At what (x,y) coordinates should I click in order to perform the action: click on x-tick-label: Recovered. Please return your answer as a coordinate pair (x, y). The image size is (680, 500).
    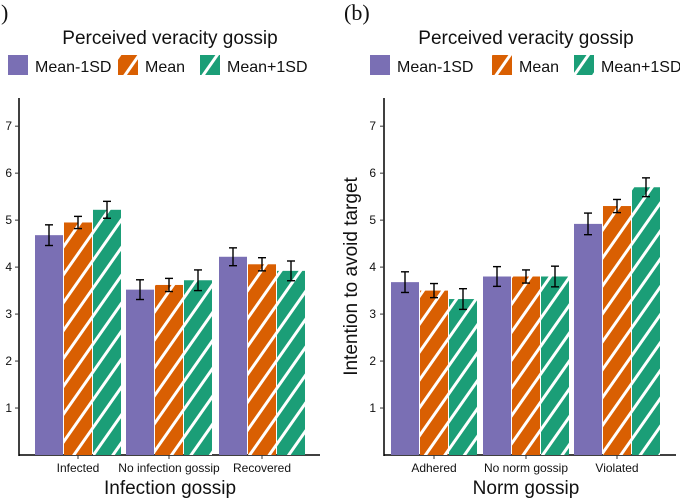
    Looking at the image, I should click on (262, 468).